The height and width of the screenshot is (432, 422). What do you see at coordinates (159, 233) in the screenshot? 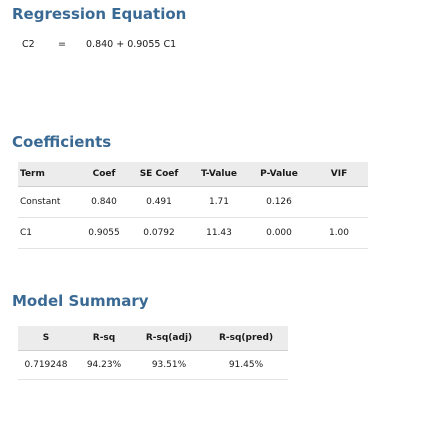
I see `cell-se-coef: 0.0792` at bounding box center [159, 233].